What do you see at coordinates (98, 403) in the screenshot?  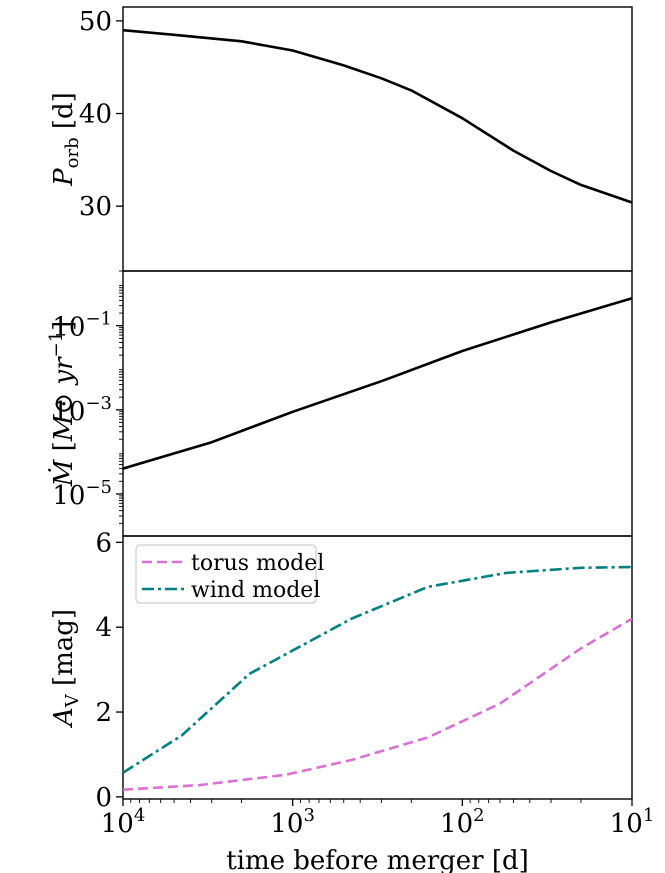 I see `y-tick-label-exp: −3` at bounding box center [98, 403].